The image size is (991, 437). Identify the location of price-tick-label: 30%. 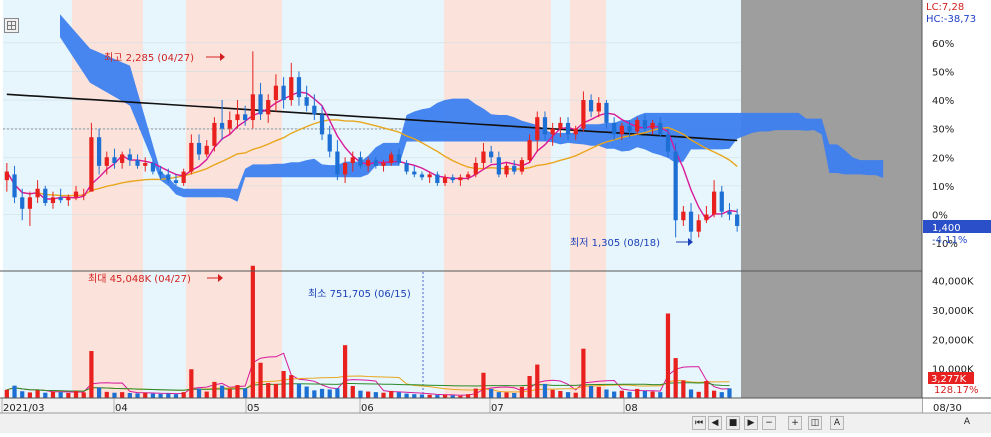
(943, 130).